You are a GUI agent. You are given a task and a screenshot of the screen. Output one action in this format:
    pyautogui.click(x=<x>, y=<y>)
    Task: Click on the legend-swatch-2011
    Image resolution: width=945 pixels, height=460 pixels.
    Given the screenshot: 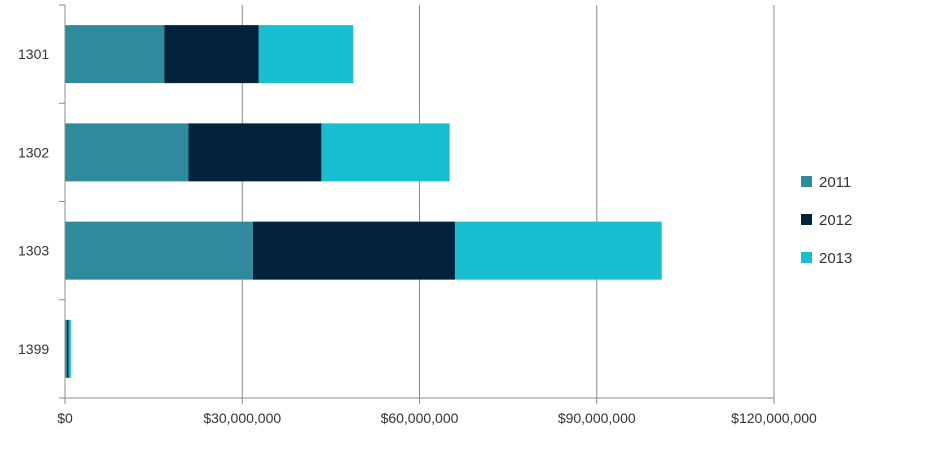 What is the action you would take?
    pyautogui.click(x=806, y=181)
    